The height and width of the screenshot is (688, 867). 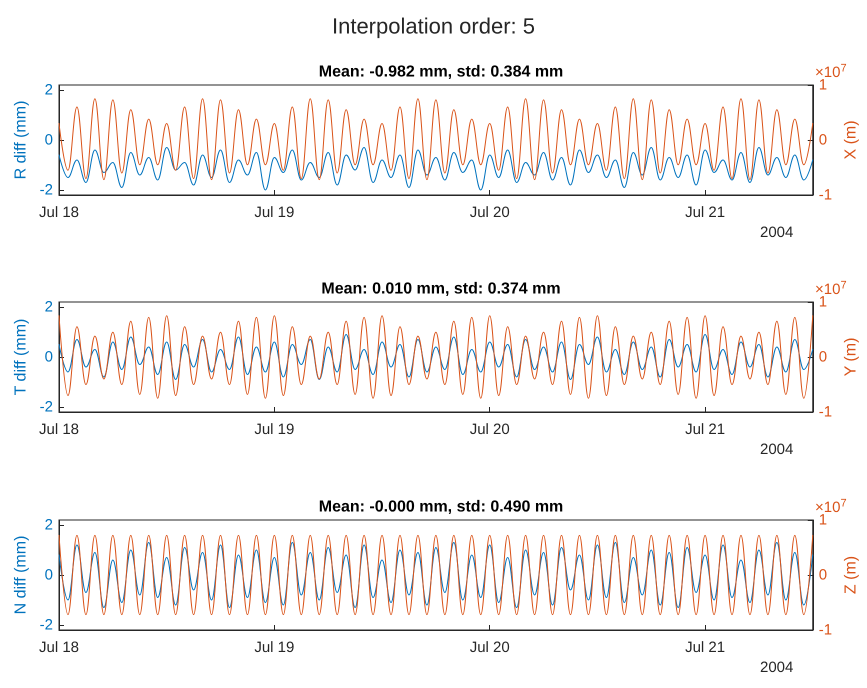 I want to click on chart-title: Interpolation order: 5, so click(x=434, y=26).